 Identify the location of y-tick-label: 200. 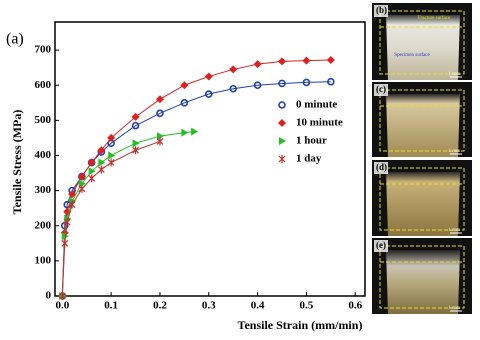
(43, 225).